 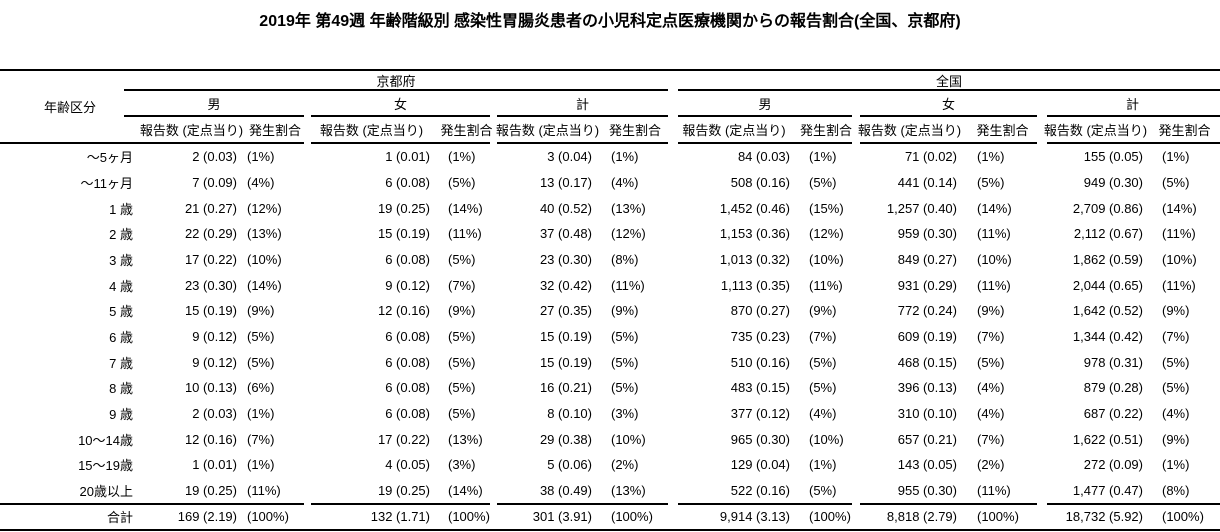 I want to click on table-cell: 38 (0.49), so click(x=565, y=491).